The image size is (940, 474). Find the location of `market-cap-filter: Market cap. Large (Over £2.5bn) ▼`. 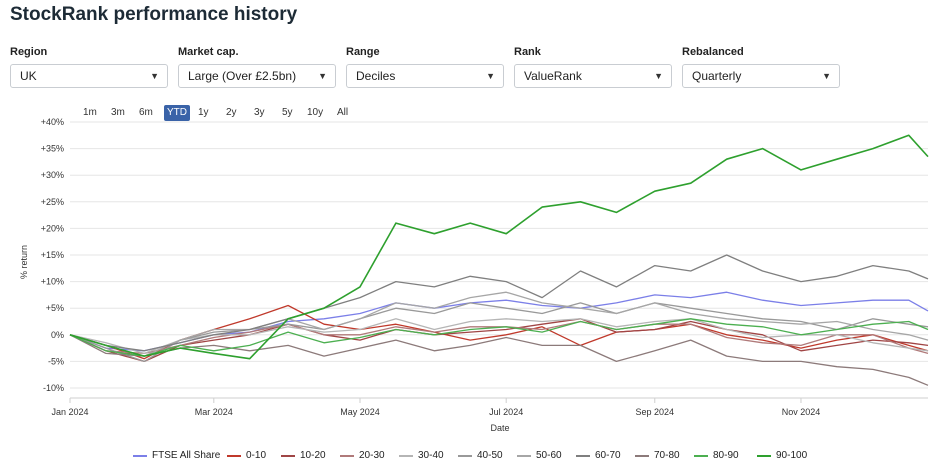

market-cap-filter: Market cap. Large (Over £2.5bn) ▼ is located at coordinates (257, 67).